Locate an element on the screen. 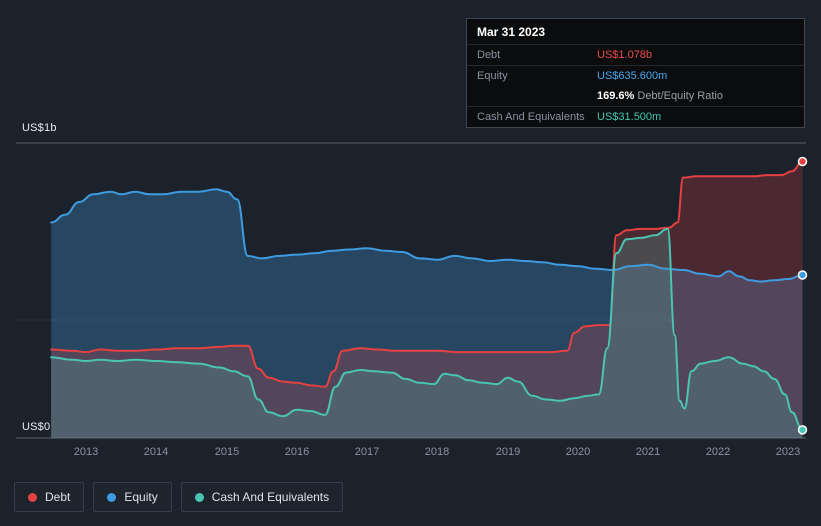  cash-series-dot-icon is located at coordinates (199, 497).